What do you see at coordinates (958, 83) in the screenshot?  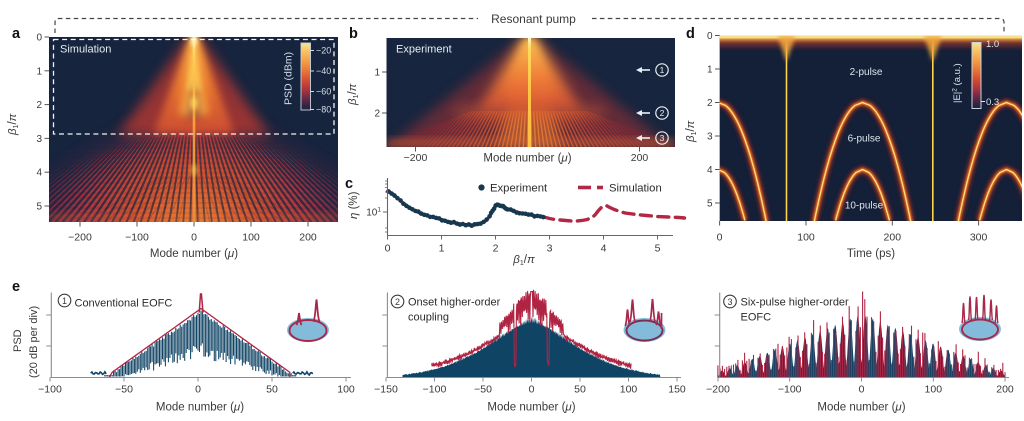 I see `svg-text: |E|2 (a.u.)` at bounding box center [958, 83].